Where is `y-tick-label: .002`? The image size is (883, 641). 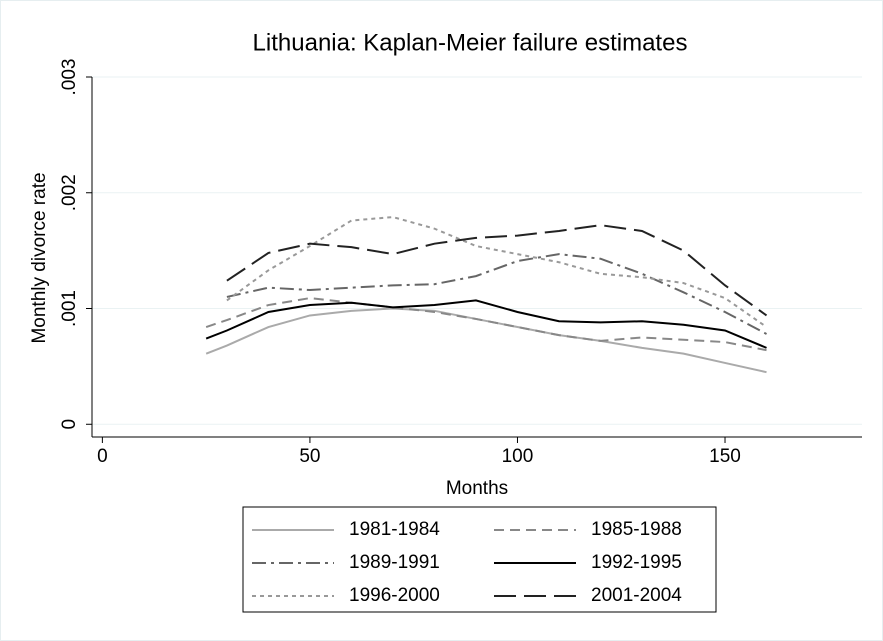
y-tick-label: .002 is located at coordinates (69, 192).